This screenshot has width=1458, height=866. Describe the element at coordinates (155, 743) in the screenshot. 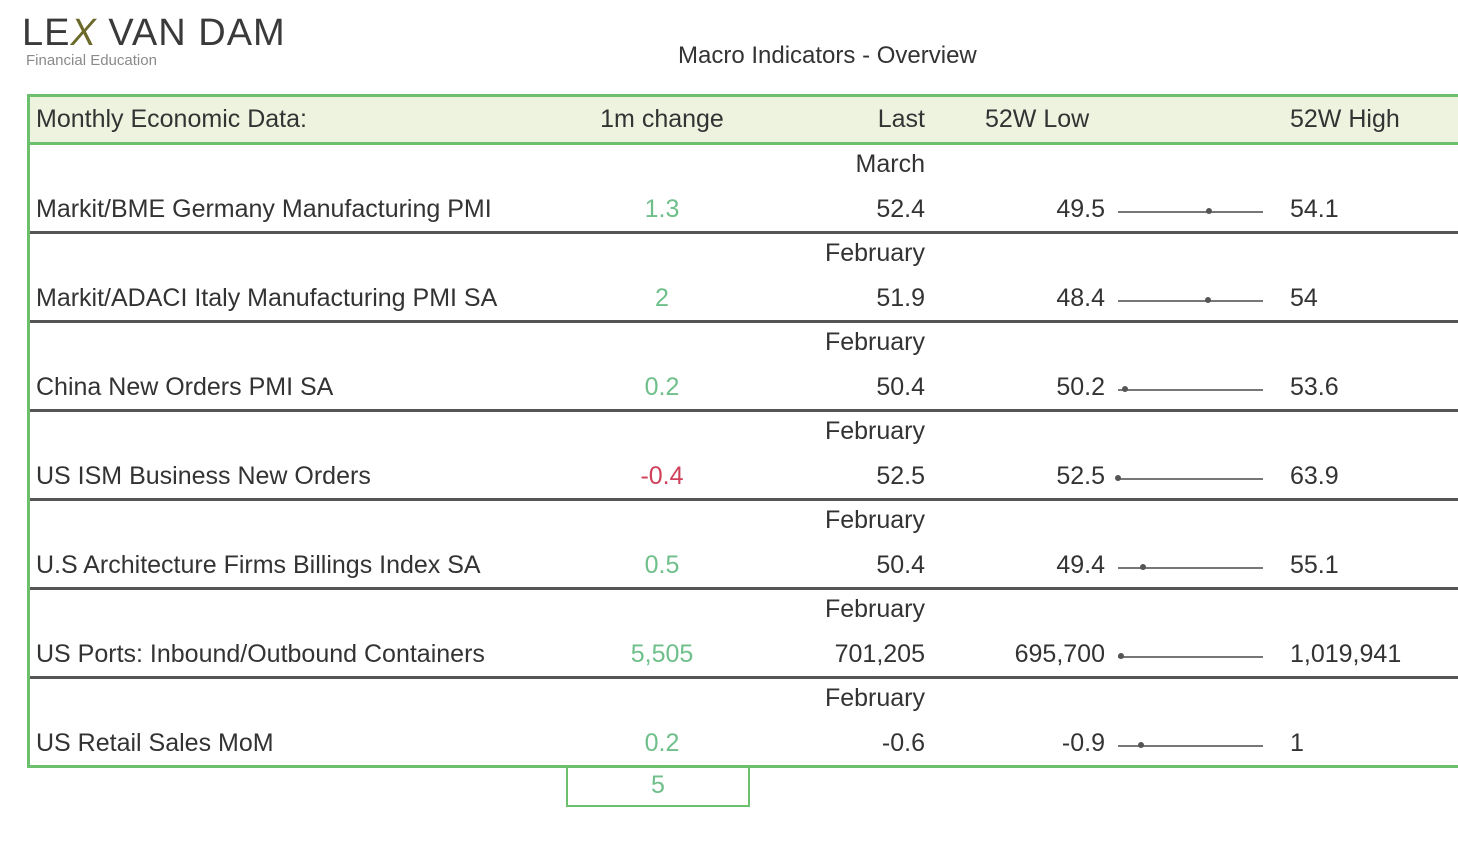

I see `row-name: US Retail Sales MoM` at that location.